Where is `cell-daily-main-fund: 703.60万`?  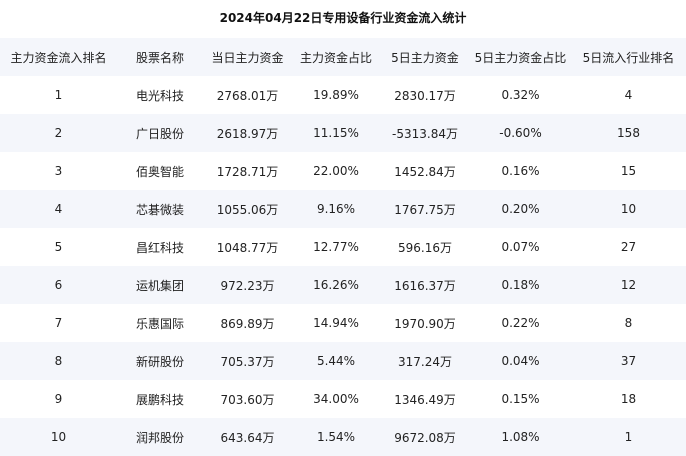
cell-daily-main-fund: 703.60万 is located at coordinates (247, 399).